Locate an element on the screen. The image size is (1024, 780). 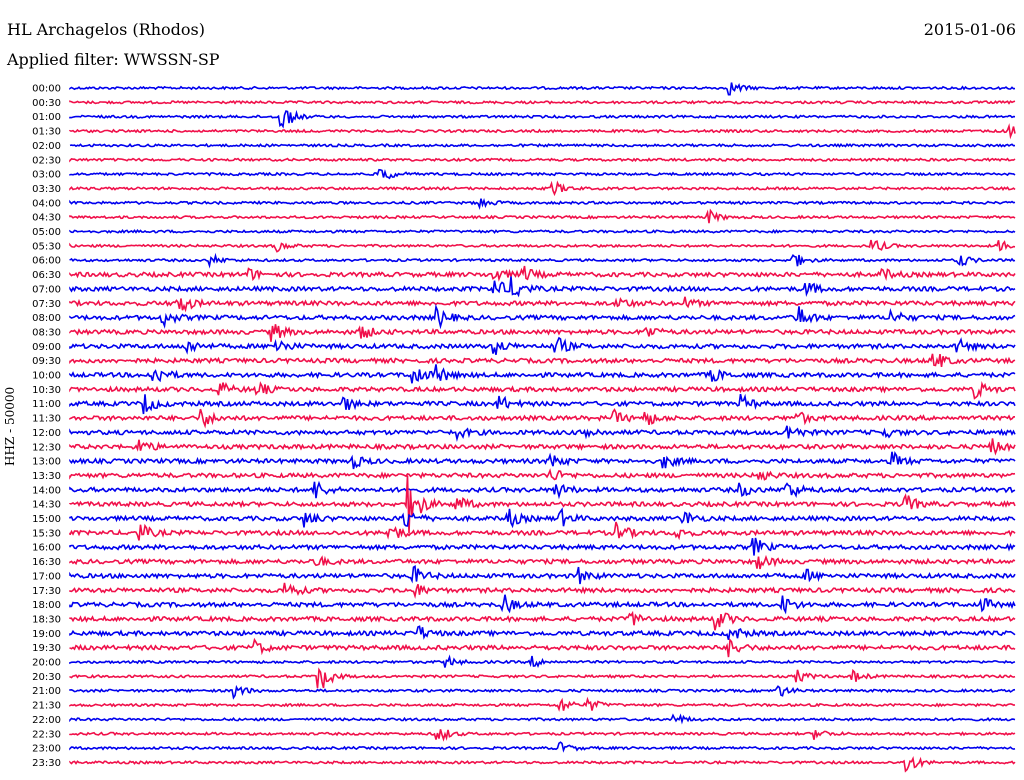
row-time-label: 04:30 is located at coordinates (46, 218).